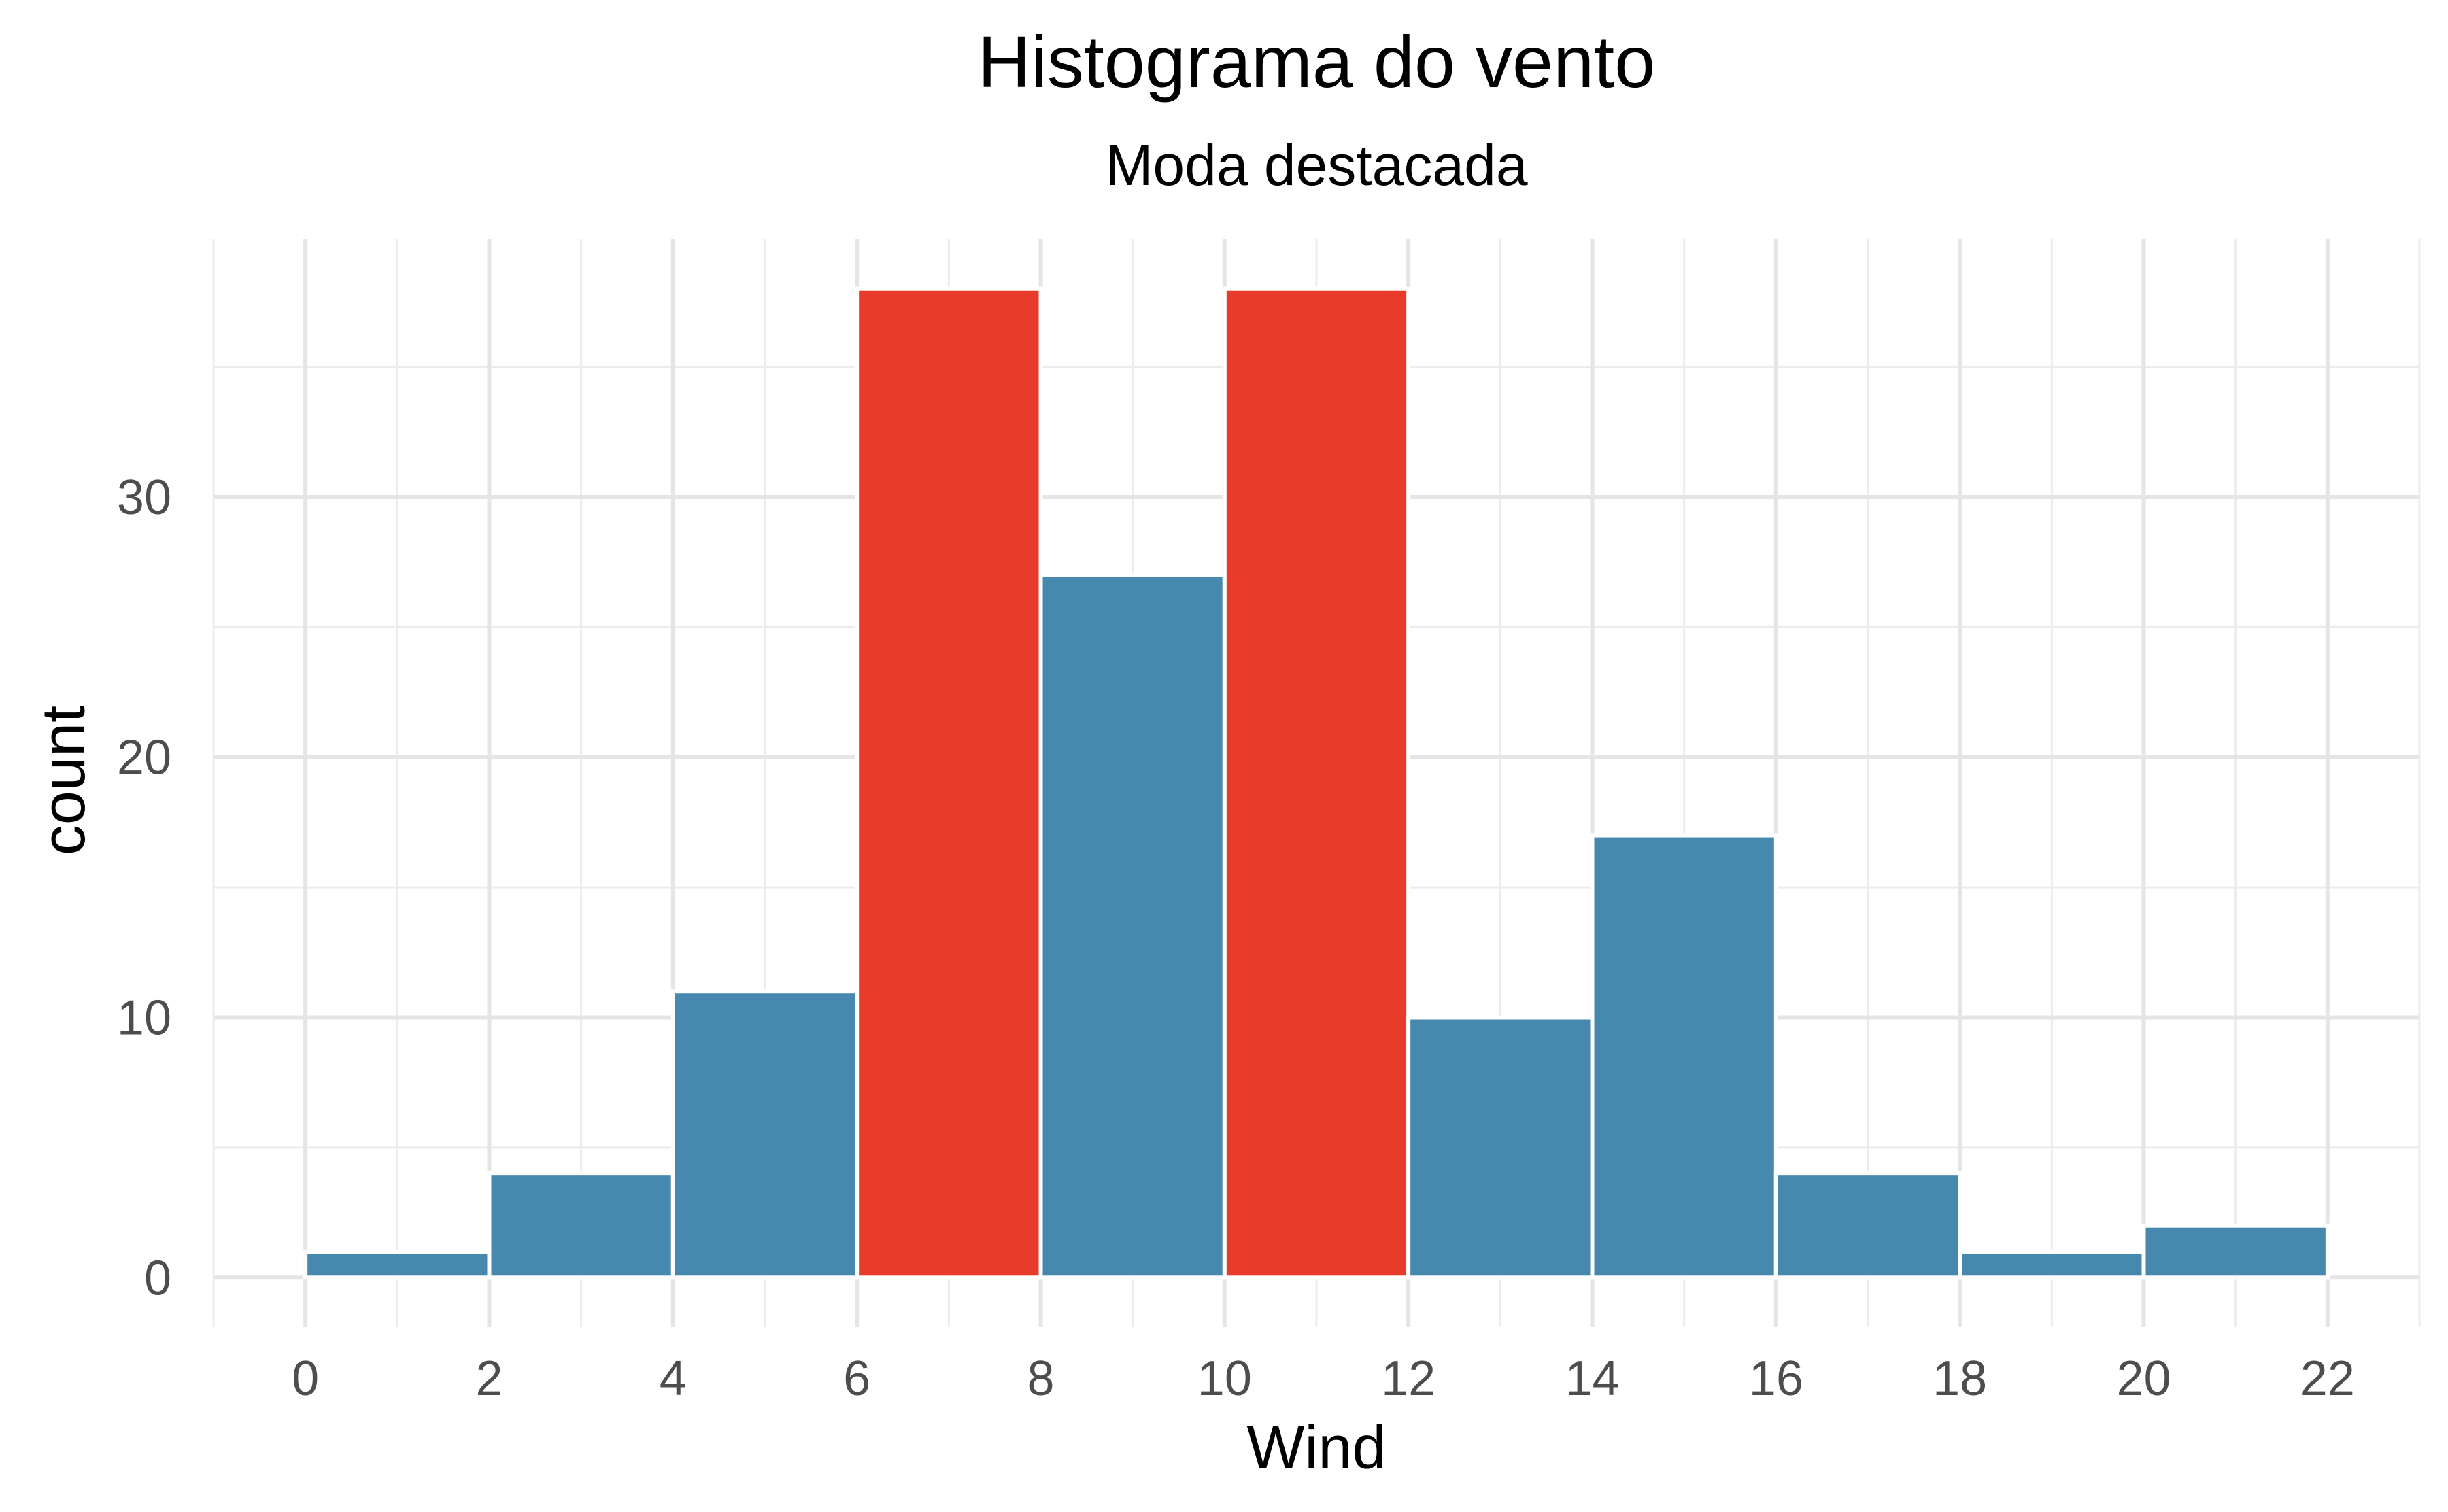  What do you see at coordinates (144, 887) in the screenshot?
I see `y-tick-labels: 0 10 20 30` at bounding box center [144, 887].